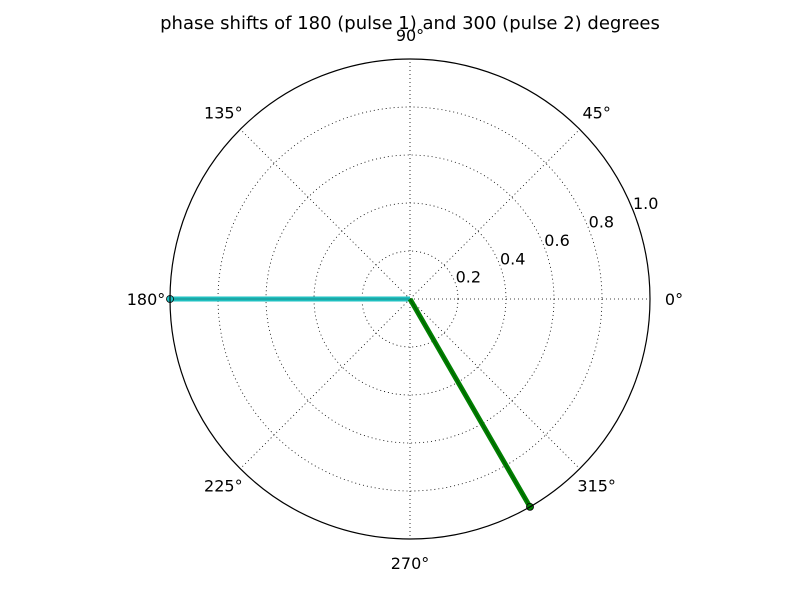  Describe the element at coordinates (223, 486) in the screenshot. I see `angle-tick-label: 225°` at that location.